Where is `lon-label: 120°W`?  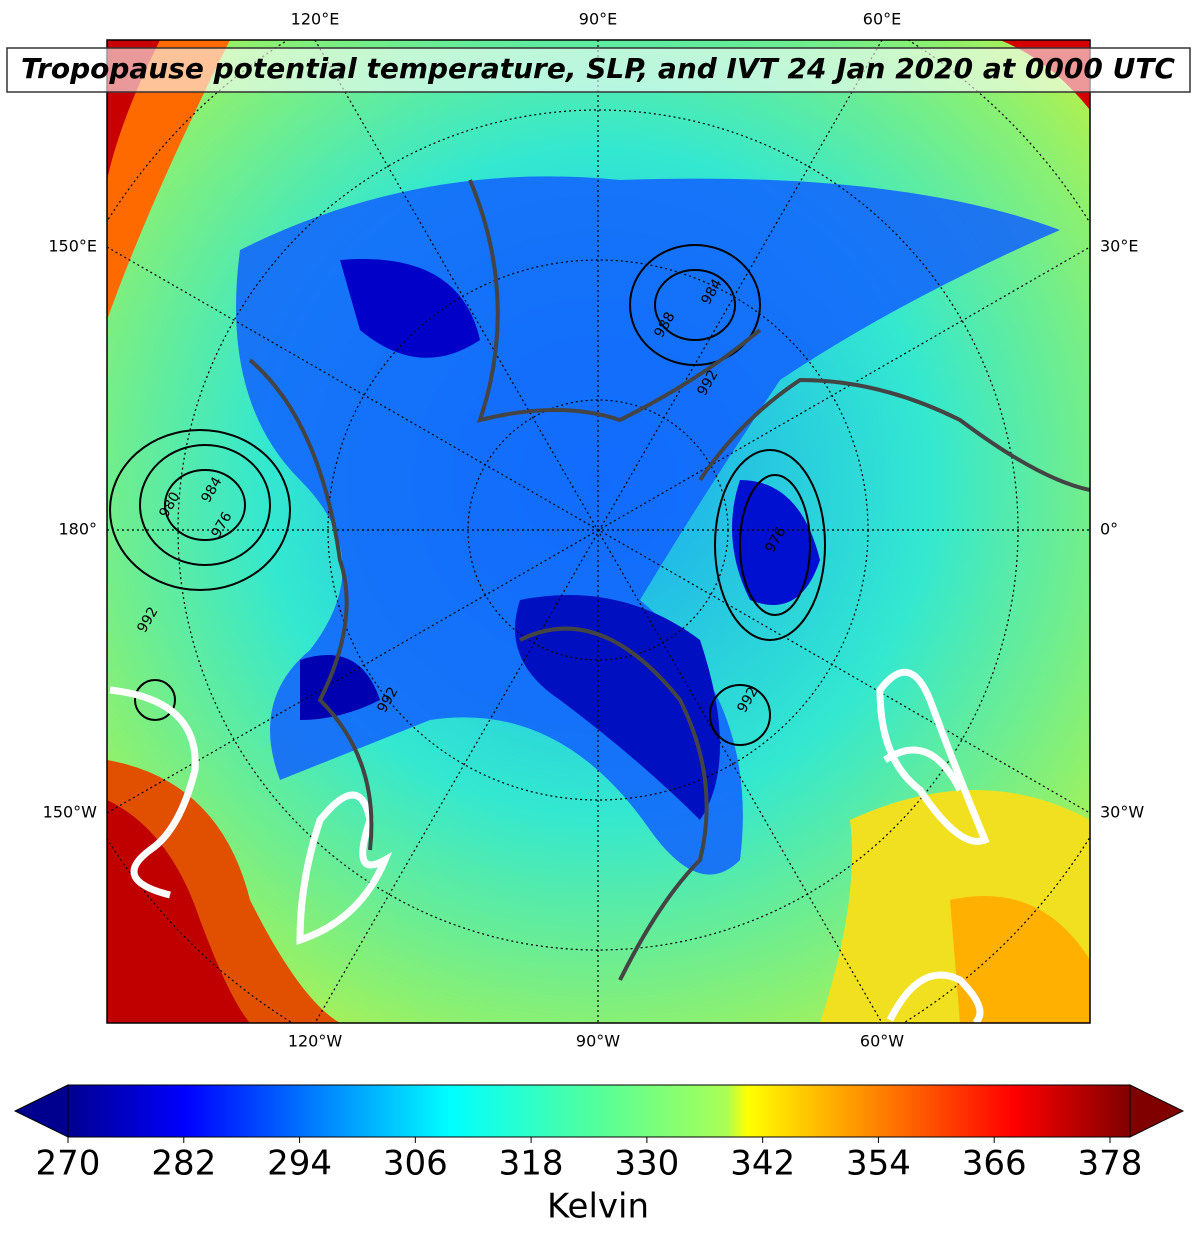
lon-label: 120°W is located at coordinates (315, 1041).